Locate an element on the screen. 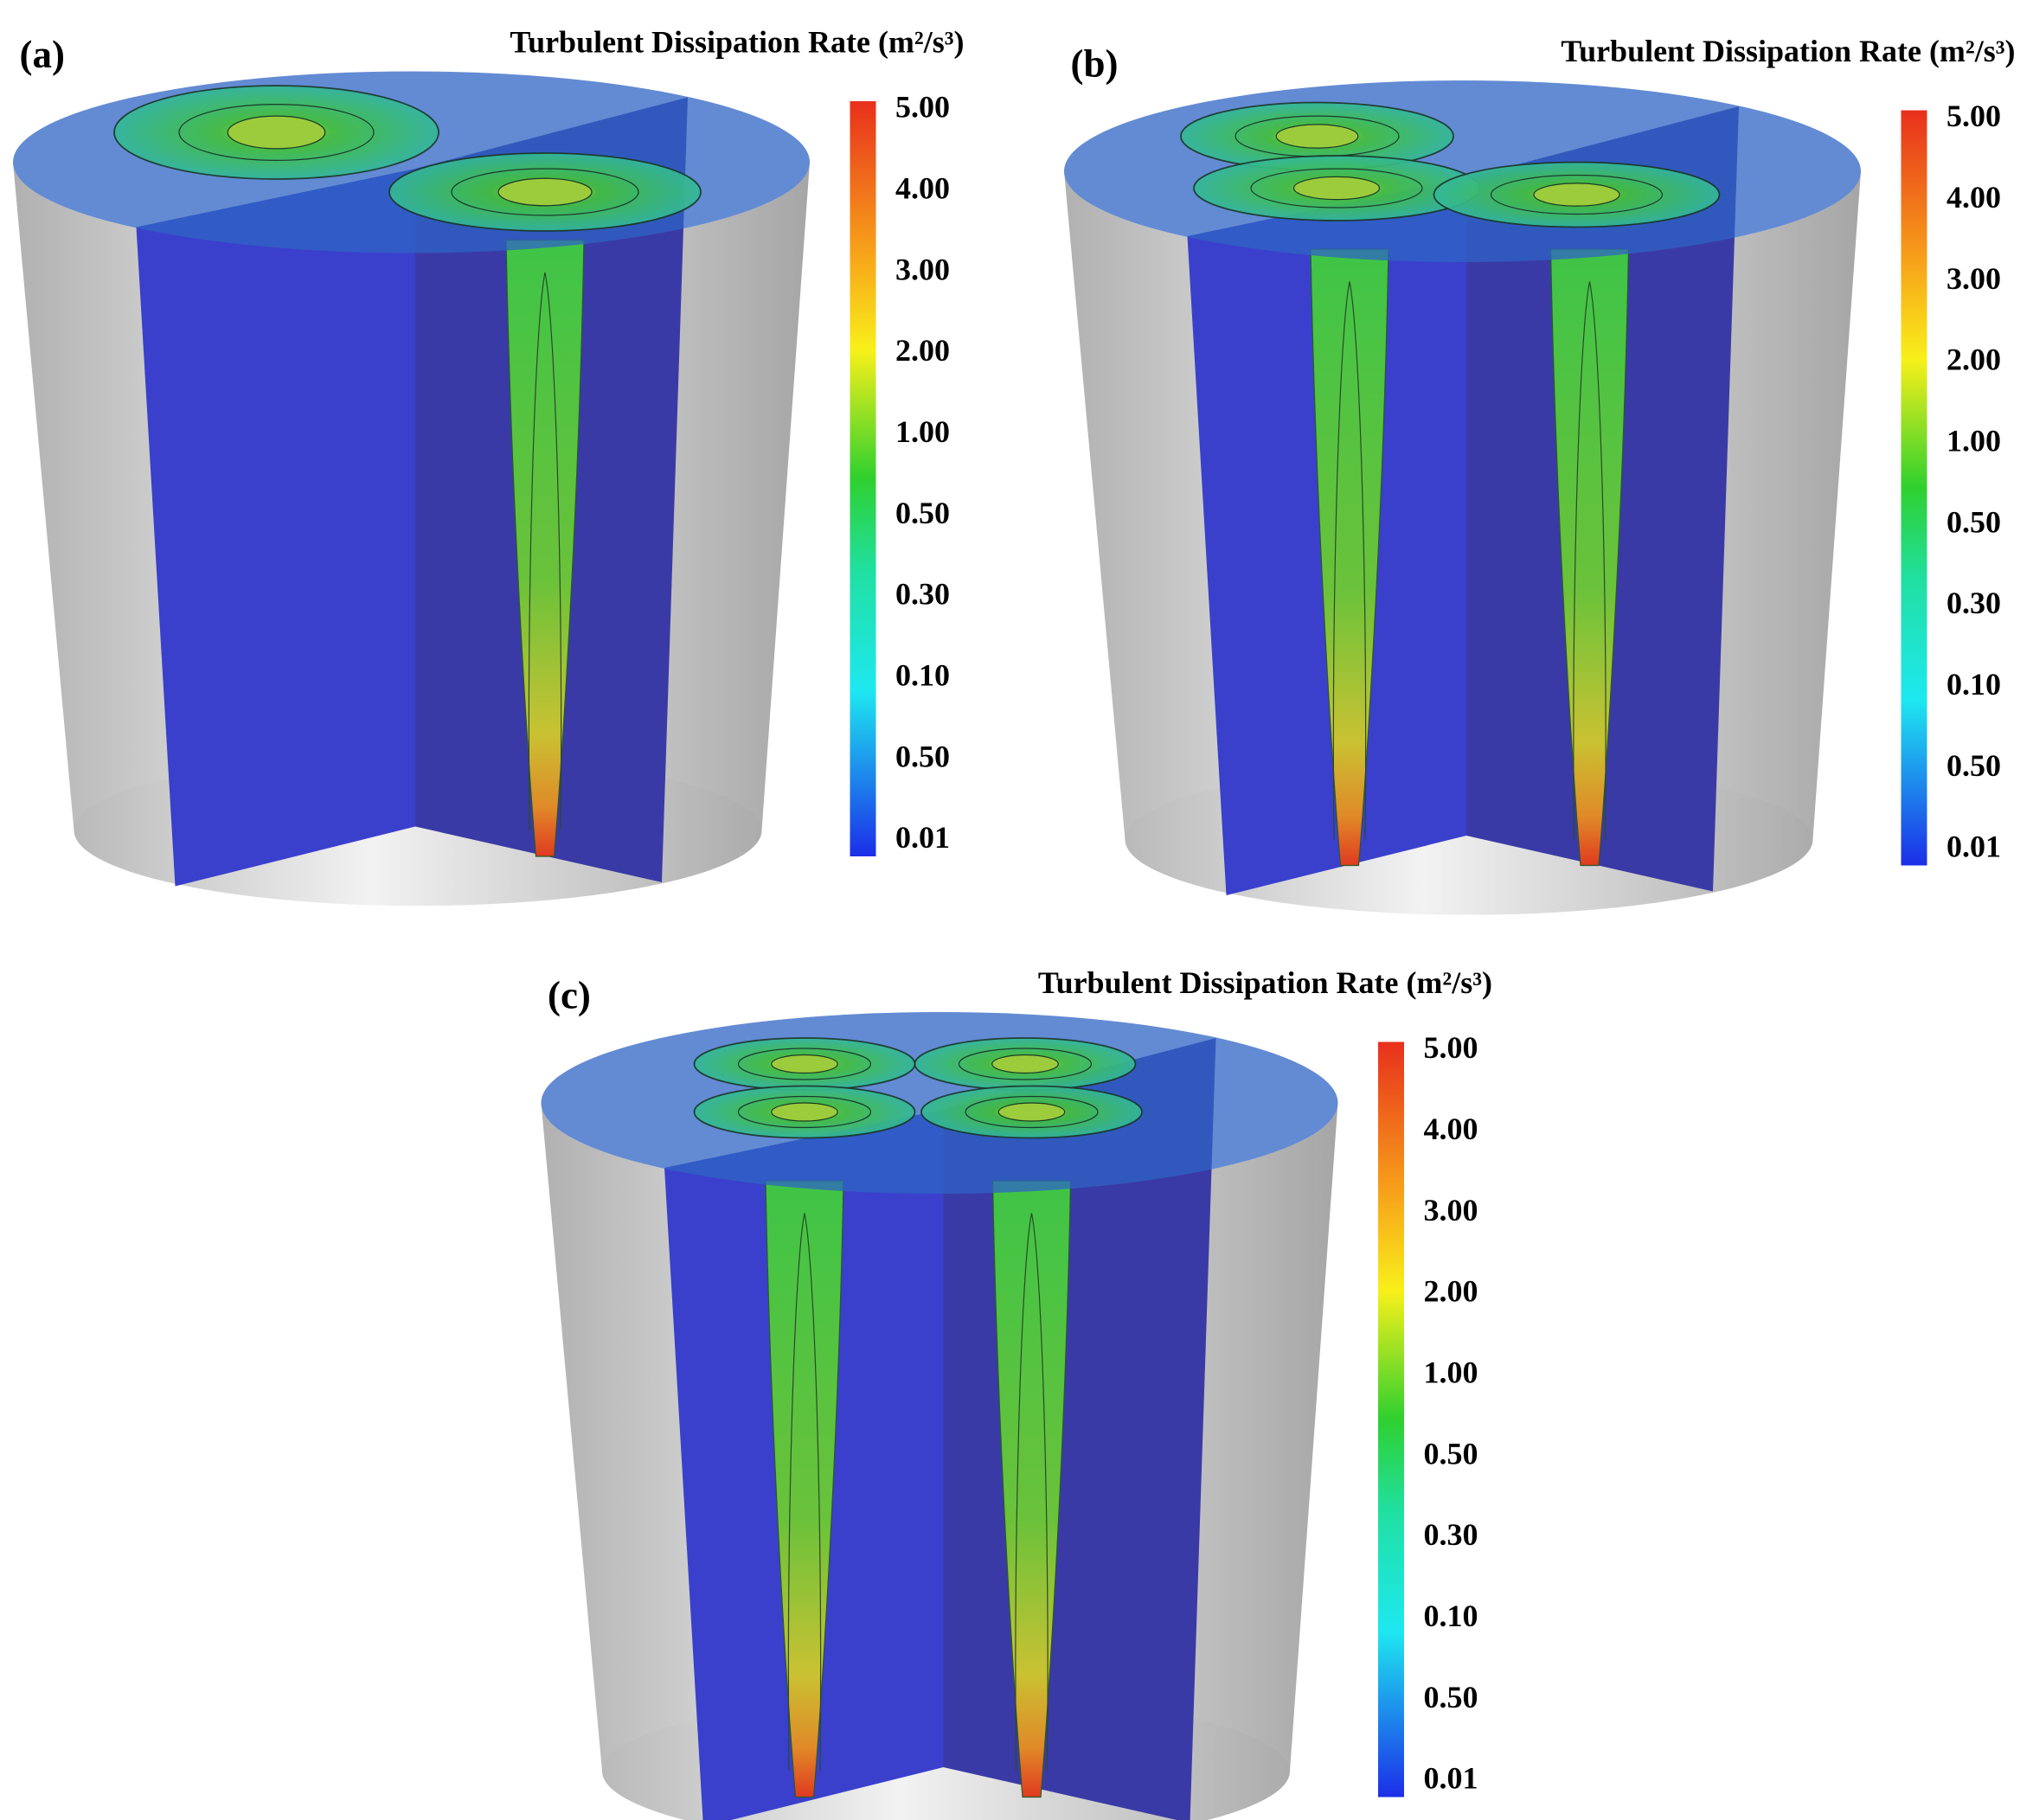  cut-plane is located at coordinates (276, 527).